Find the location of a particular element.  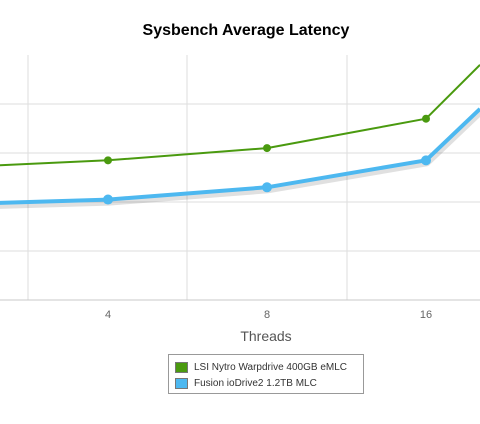

x-axis-ticks: 4 8 16 is located at coordinates (268, 315).